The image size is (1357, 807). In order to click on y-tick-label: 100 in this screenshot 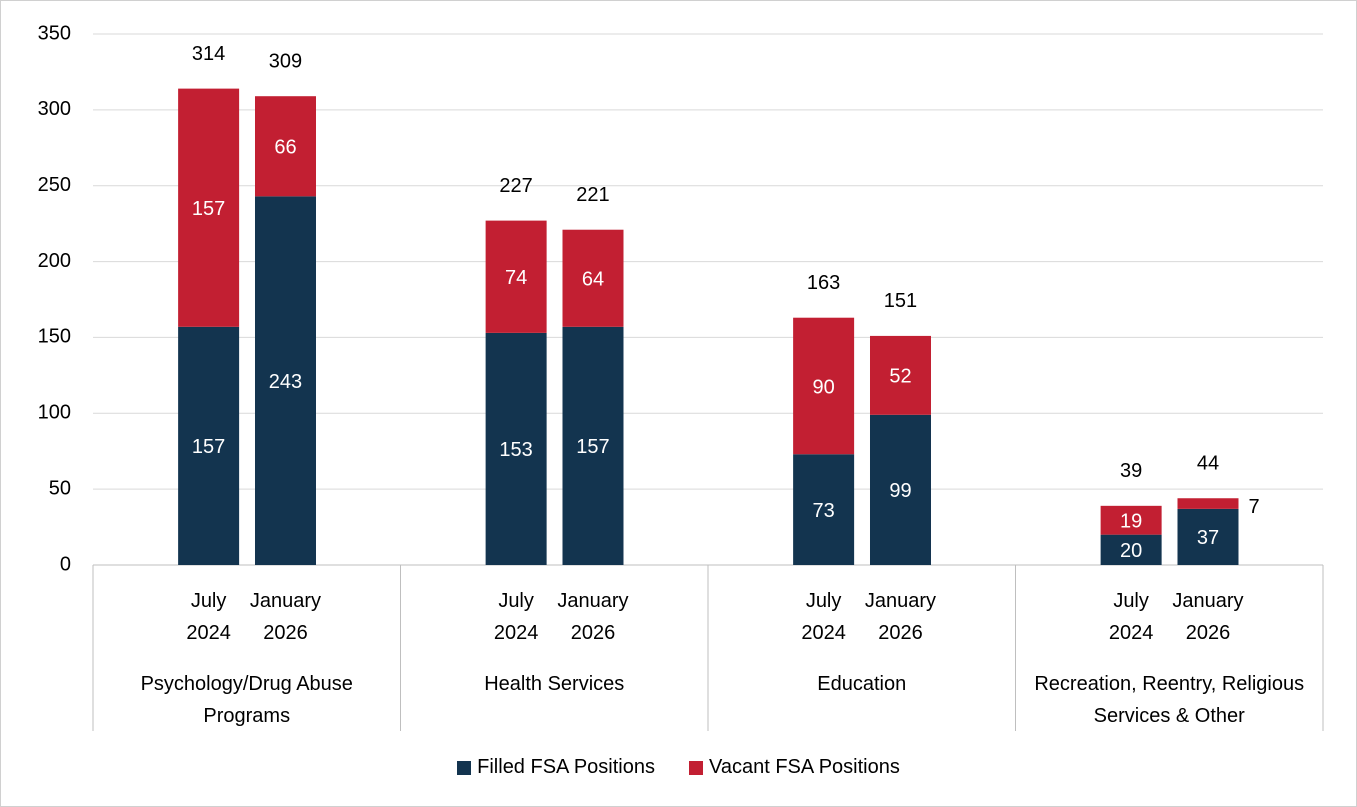, I will do `click(54, 413)`.